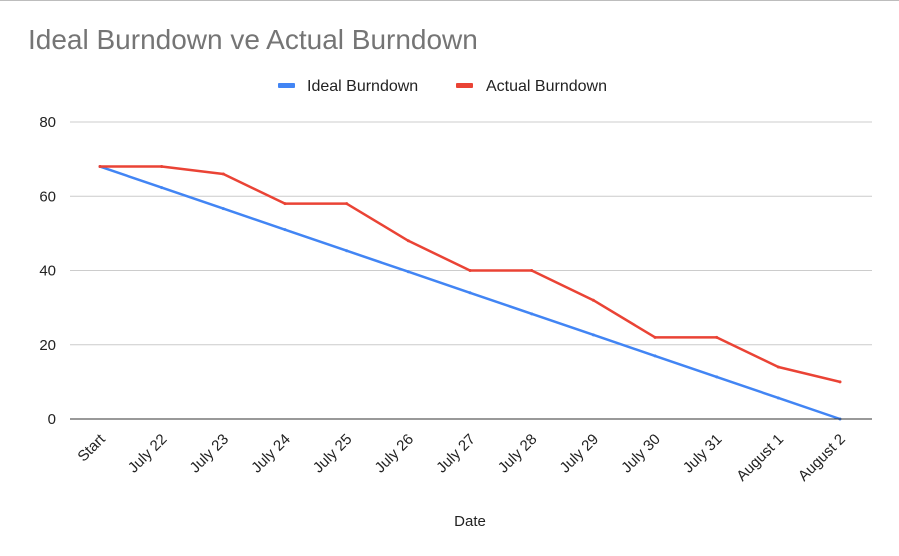 The width and height of the screenshot is (899, 556). What do you see at coordinates (449, 0) in the screenshot?
I see `top-border` at bounding box center [449, 0].